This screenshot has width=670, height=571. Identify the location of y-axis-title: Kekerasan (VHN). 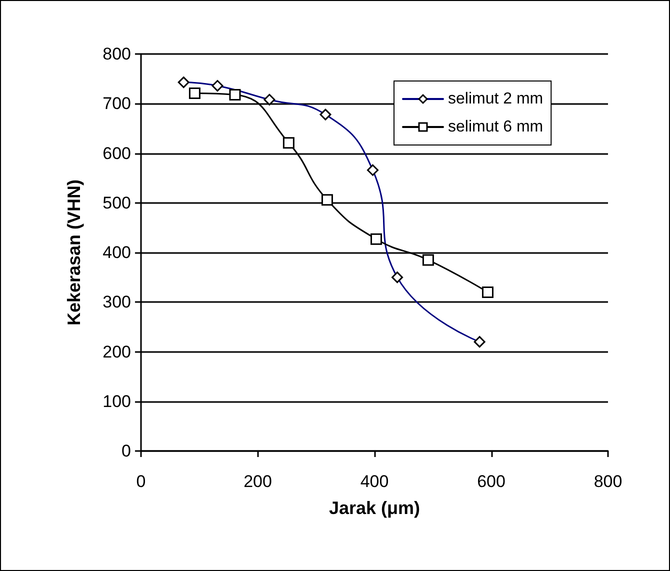
(74, 252).